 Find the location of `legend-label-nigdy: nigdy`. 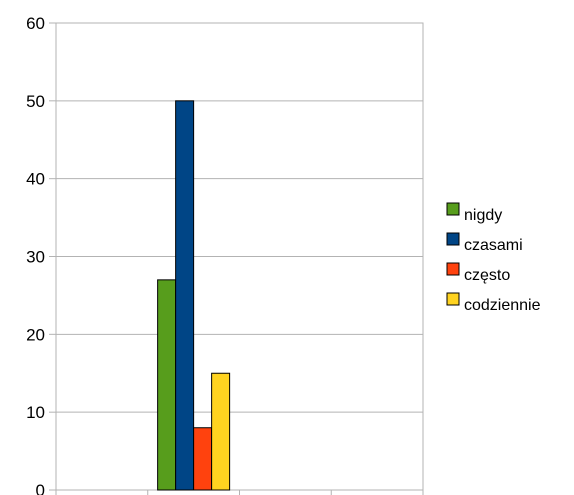

legend-label-nigdy: nigdy is located at coordinates (483, 215).